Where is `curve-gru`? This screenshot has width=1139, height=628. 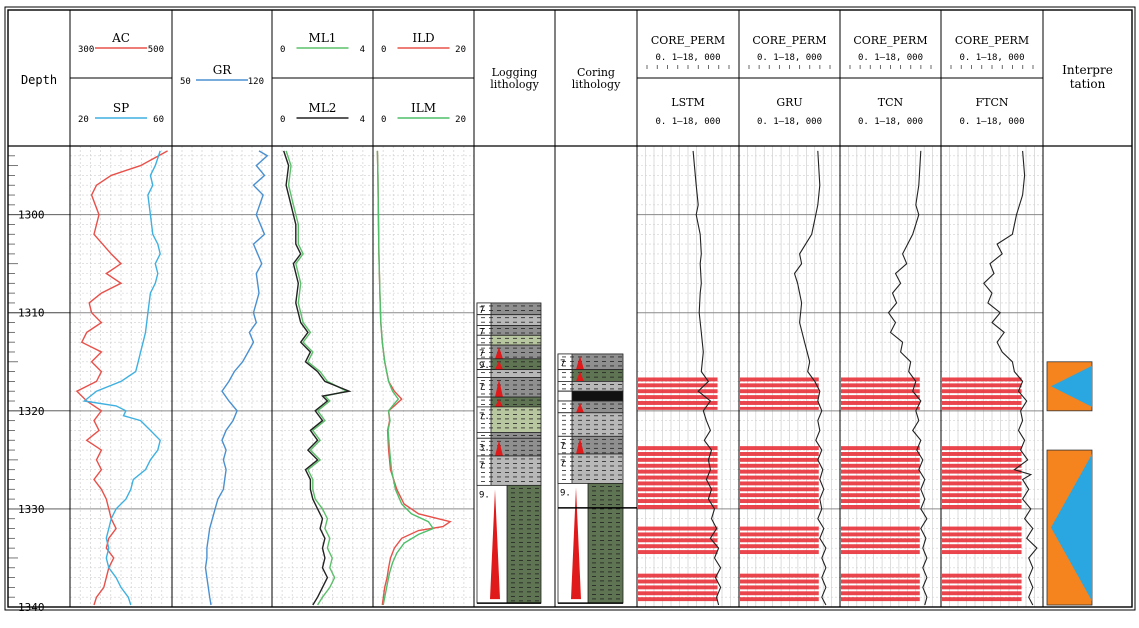 curve-gru is located at coordinates (810, 378).